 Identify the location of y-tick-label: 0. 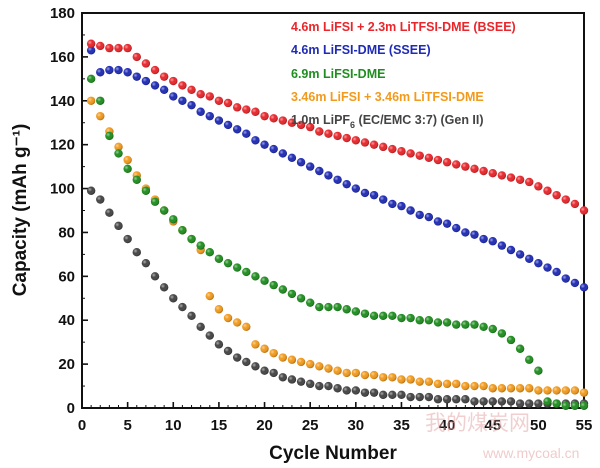
(71, 408).